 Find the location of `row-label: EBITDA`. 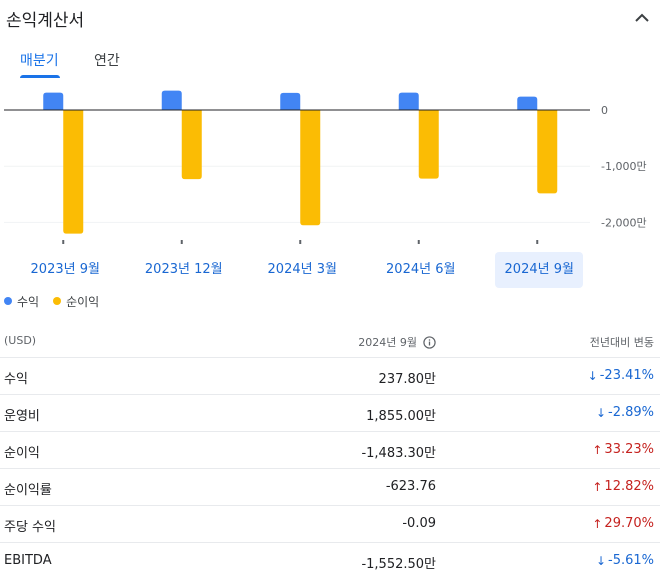

row-label: EBITDA is located at coordinates (28, 560).